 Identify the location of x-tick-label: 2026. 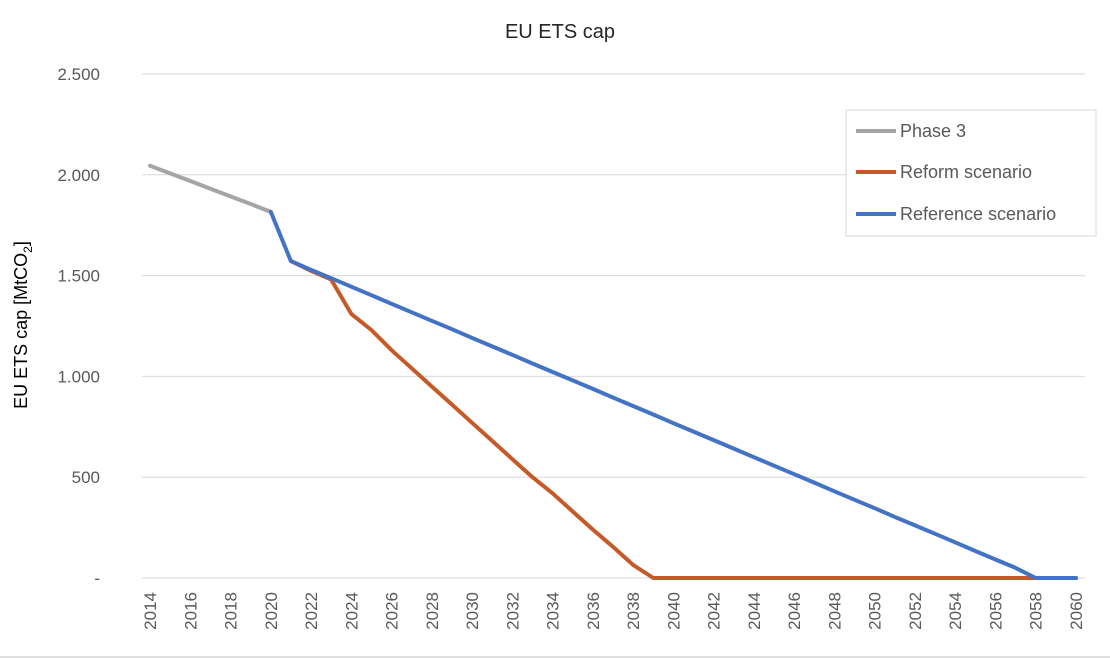
(392, 611).